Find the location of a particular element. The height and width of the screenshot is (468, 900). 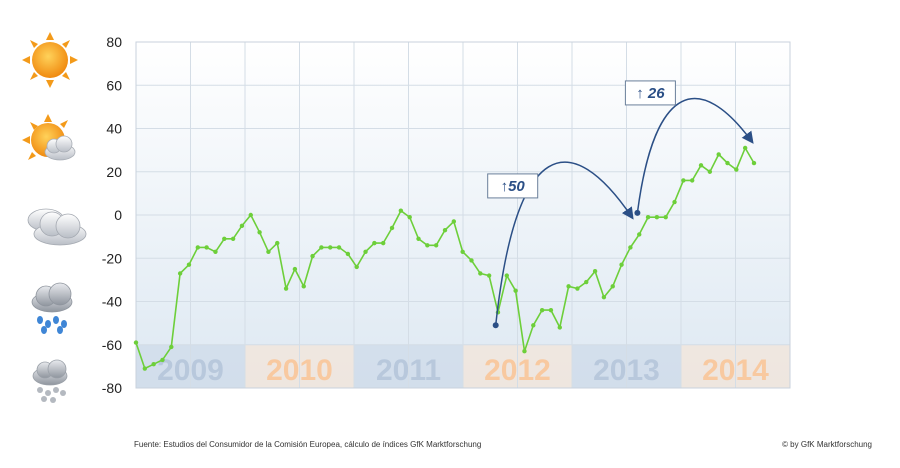

y-tick-label: -20 is located at coordinates (112, 258).